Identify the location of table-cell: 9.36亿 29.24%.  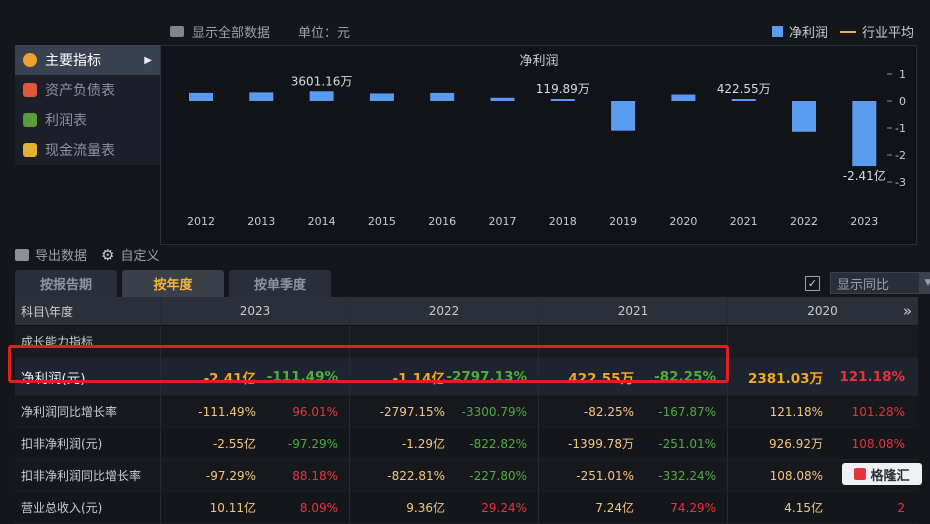
(444, 507).